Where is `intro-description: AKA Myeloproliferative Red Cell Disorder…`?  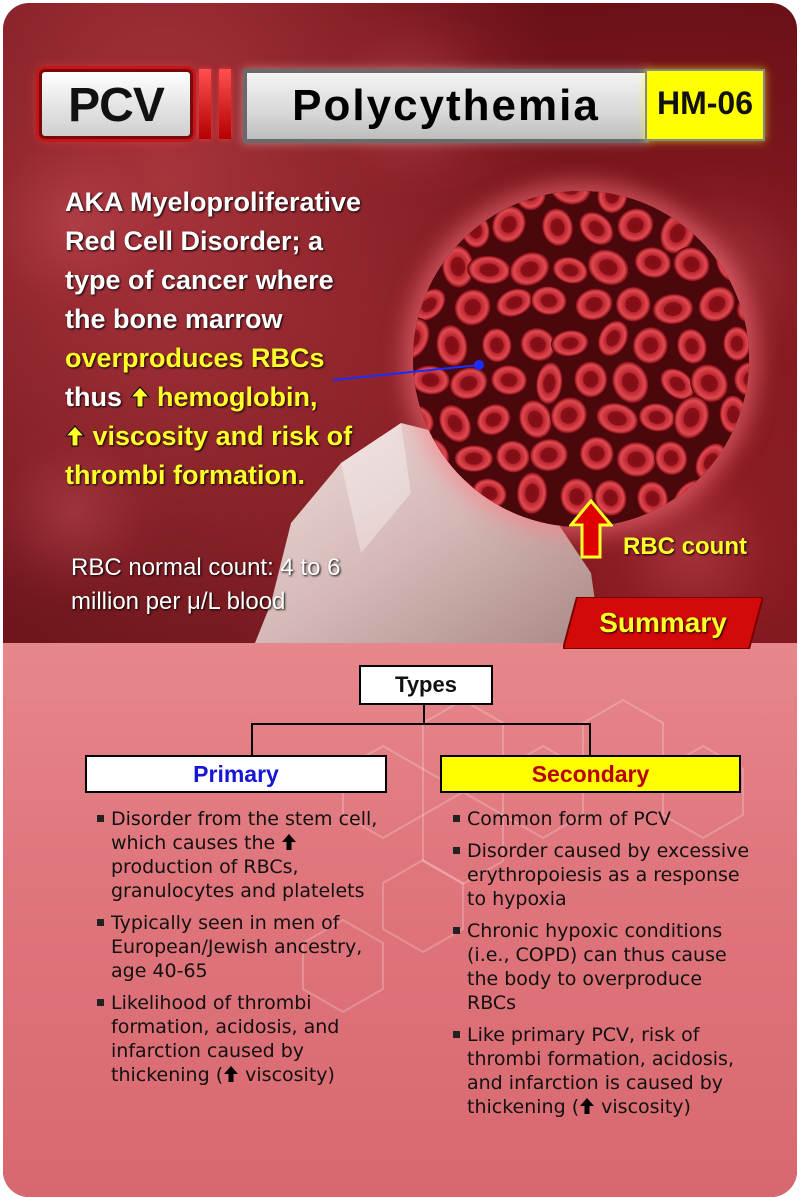 intro-description: AKA Myeloproliferative Red Cell Disorder… is located at coordinates (225, 339).